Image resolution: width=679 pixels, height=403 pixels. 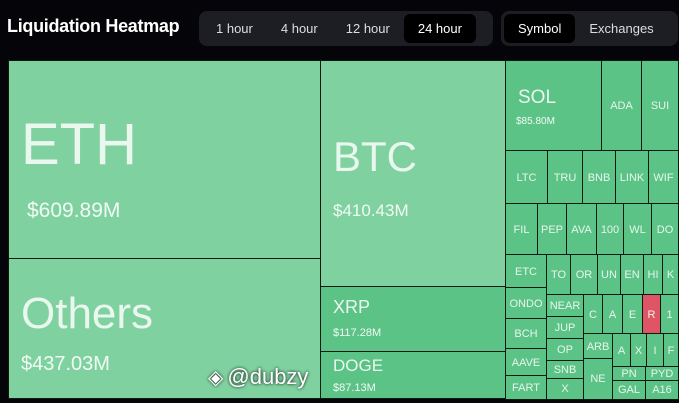 I want to click on page-title: Liquidation Heatmap, so click(x=93, y=26).